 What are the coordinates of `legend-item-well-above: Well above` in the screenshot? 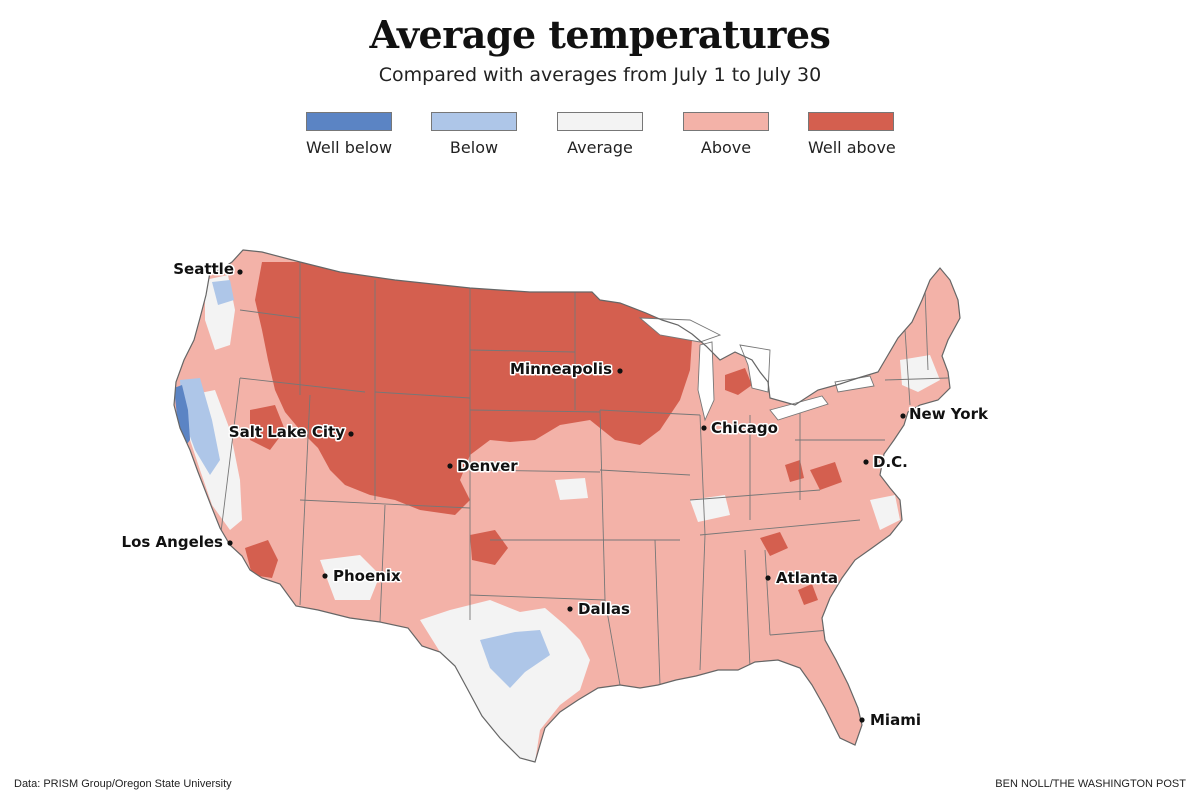 It's located at (852, 134).